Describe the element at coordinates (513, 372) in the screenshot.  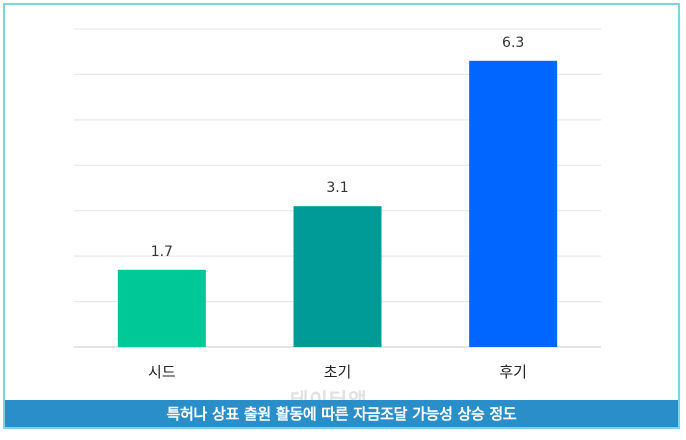
I see `category-label-2: 후기` at that location.